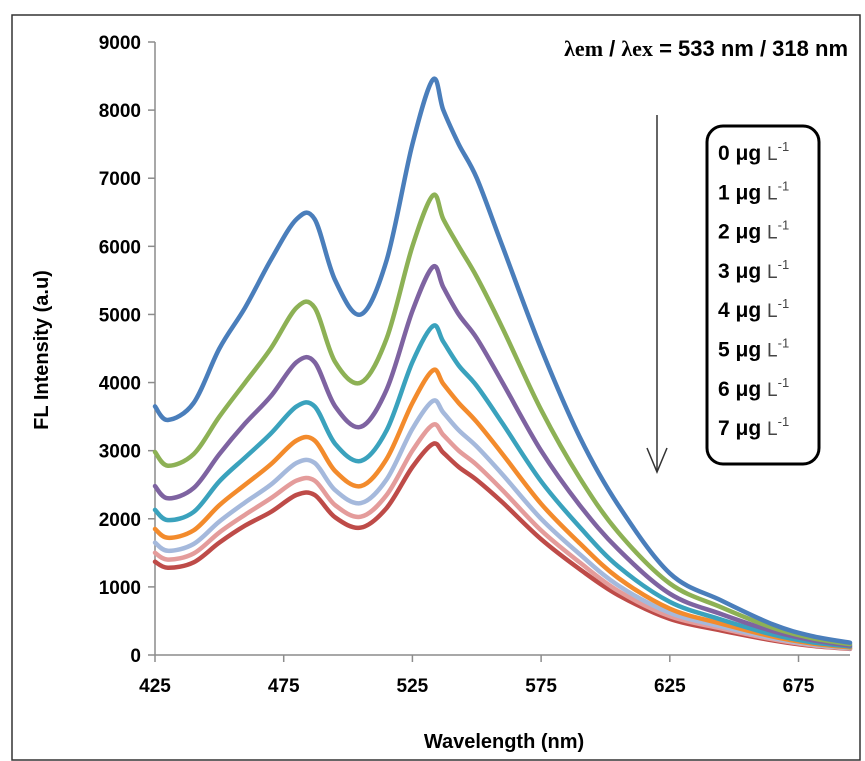 This screenshot has height=761, width=865. Describe the element at coordinates (120, 247) in the screenshot. I see `y-tick-label: 6000` at that location.